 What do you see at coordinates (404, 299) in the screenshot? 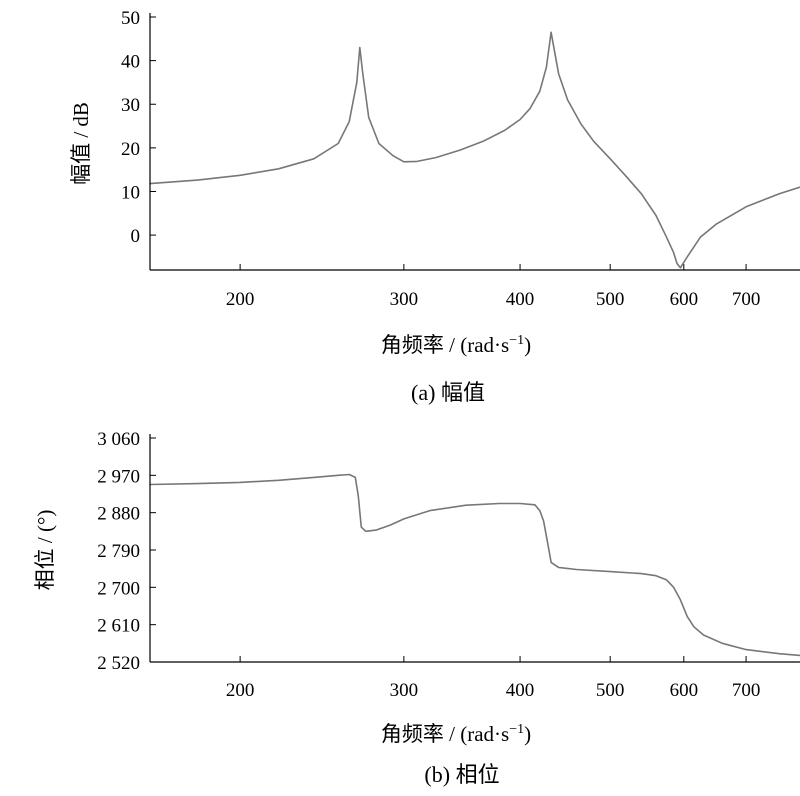
I see `amplitude-x-tick-label: 300` at bounding box center [404, 299].